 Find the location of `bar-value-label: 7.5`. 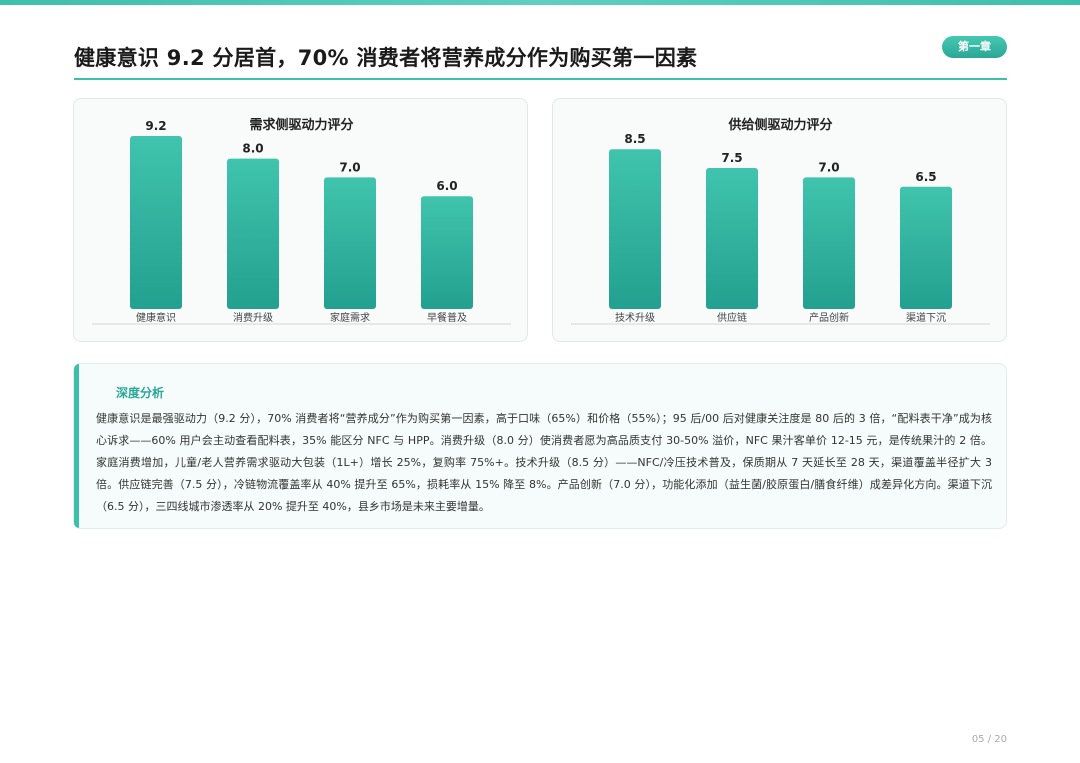

bar-value-label: 7.5 is located at coordinates (731, 158).